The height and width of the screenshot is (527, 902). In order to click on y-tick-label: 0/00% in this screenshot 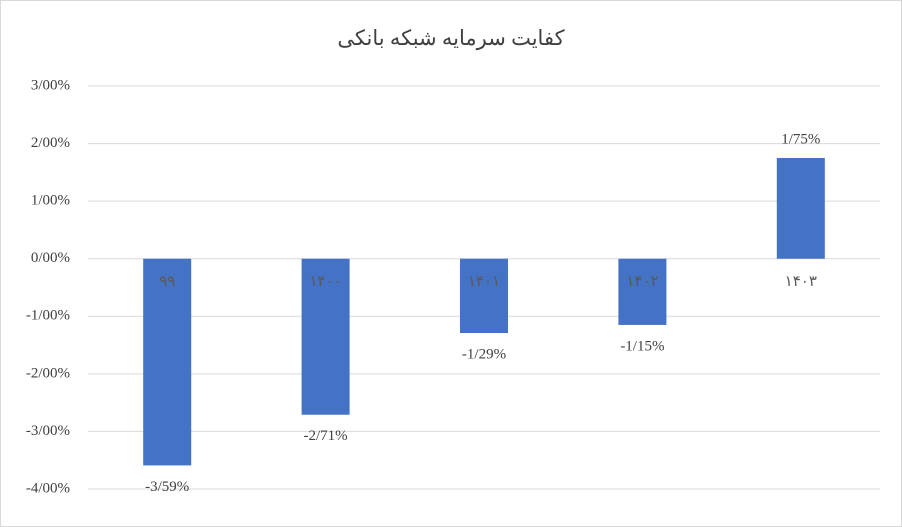, I will do `click(50, 258)`.